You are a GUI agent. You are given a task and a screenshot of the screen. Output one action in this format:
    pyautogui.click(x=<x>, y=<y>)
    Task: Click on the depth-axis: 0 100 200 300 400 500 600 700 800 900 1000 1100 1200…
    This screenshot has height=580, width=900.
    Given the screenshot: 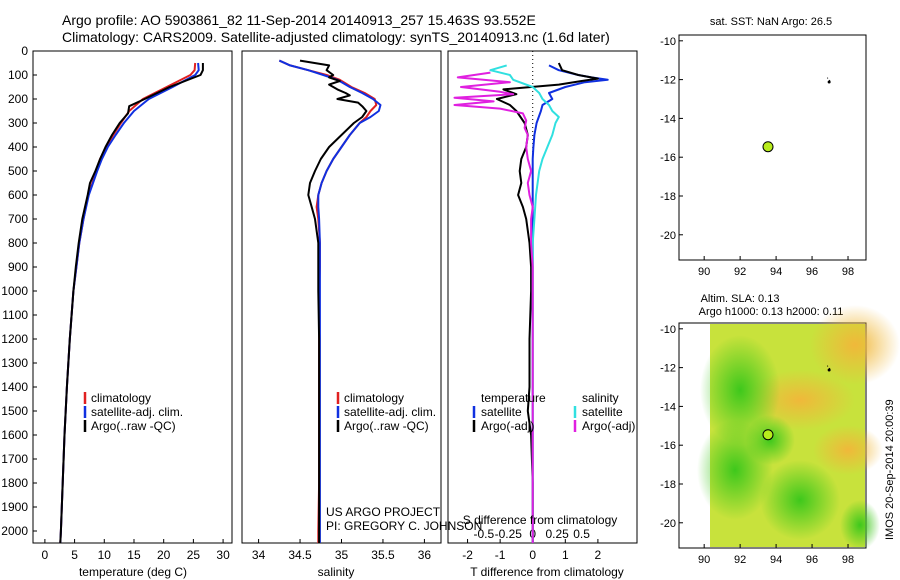 What is the action you would take?
    pyautogui.click(x=19, y=291)
    